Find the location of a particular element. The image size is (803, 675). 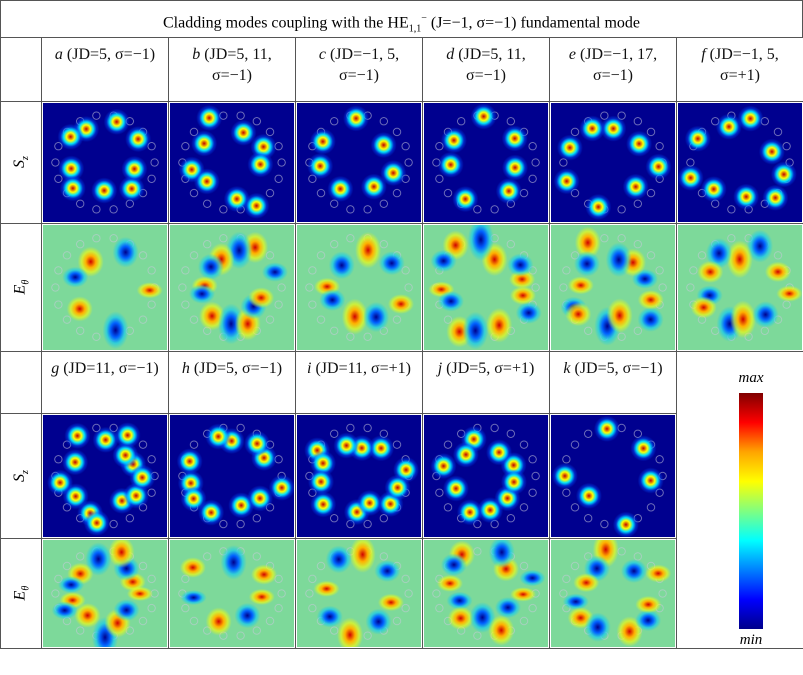

title-rest: (J=−1, σ=−1) fundamental mode is located at coordinates (533, 23).